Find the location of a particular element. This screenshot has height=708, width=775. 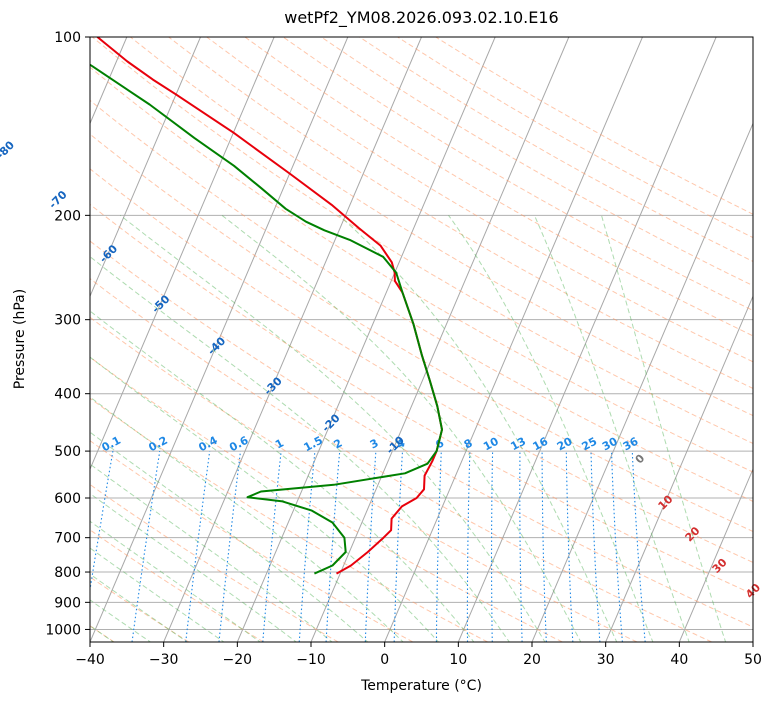

y-tick-label: 300 is located at coordinates (67, 321).